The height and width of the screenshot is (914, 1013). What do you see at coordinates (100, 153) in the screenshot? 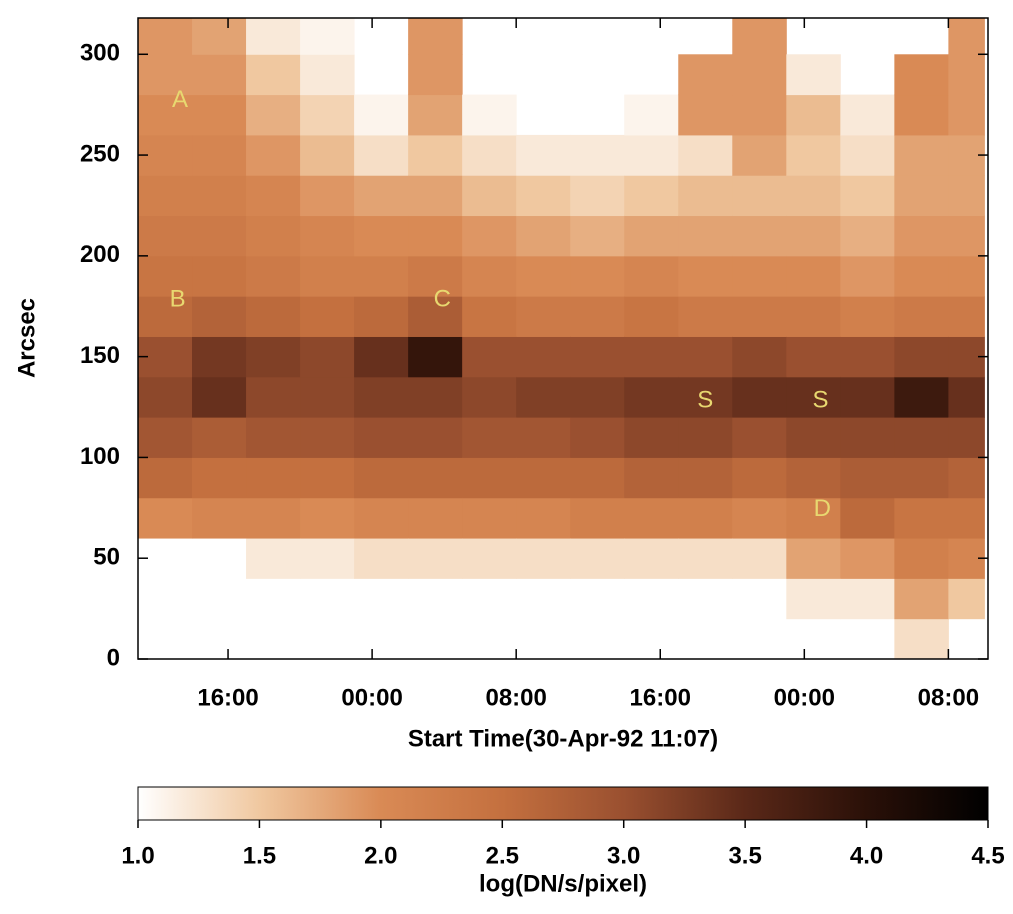
I see `y-tick-label: 250` at bounding box center [100, 153].